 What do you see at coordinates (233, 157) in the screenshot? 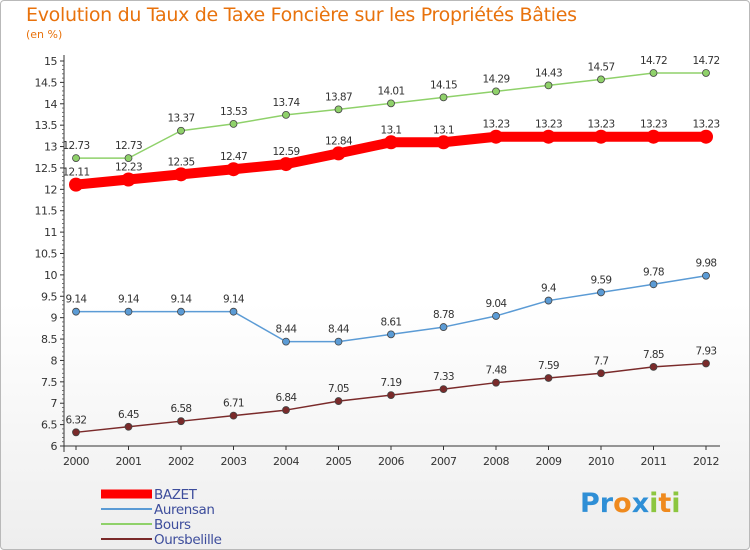
I see `data-label-bazet: 12.47` at bounding box center [233, 157].